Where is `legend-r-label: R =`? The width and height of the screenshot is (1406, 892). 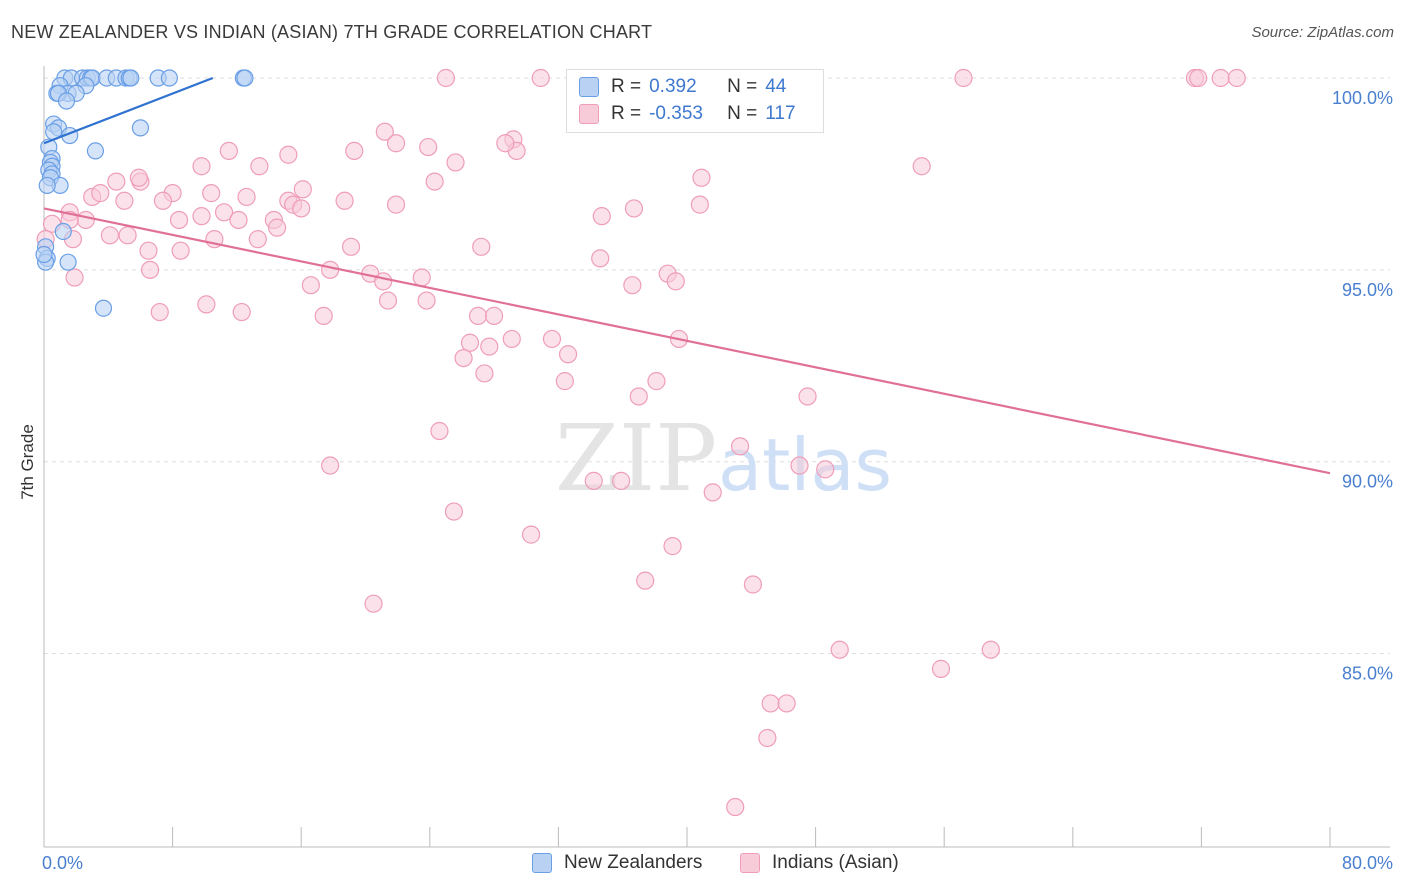 legend-r-label: R = is located at coordinates (626, 113).